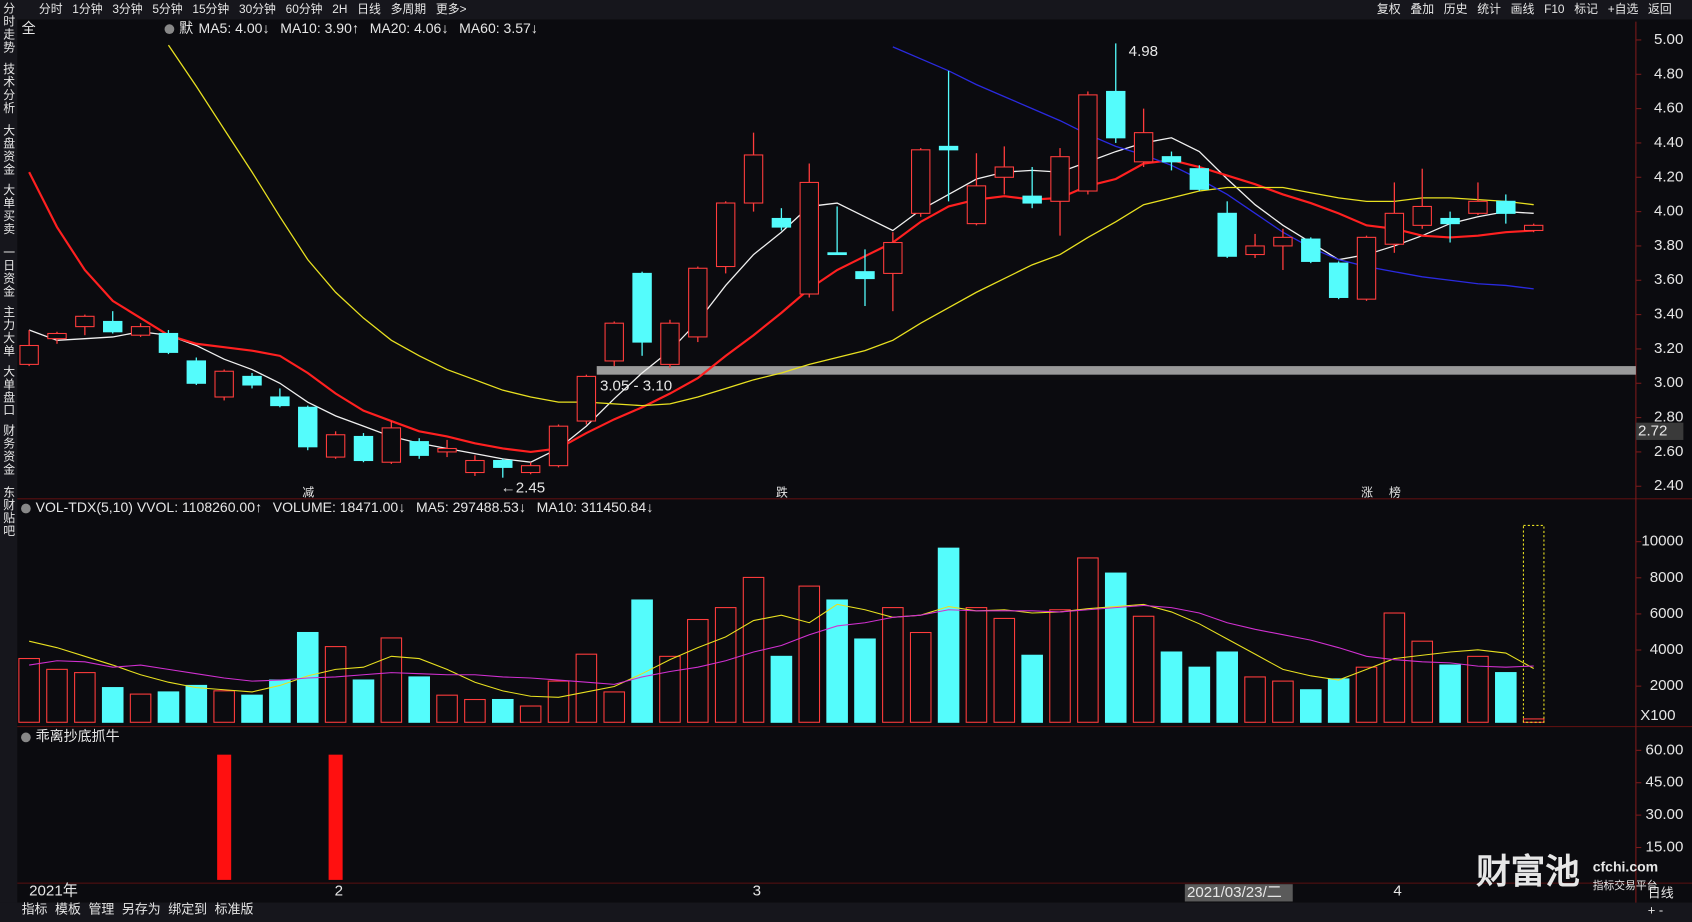 This screenshot has width=1692, height=922. I want to click on tool-button: +自选, so click(1623, 9).